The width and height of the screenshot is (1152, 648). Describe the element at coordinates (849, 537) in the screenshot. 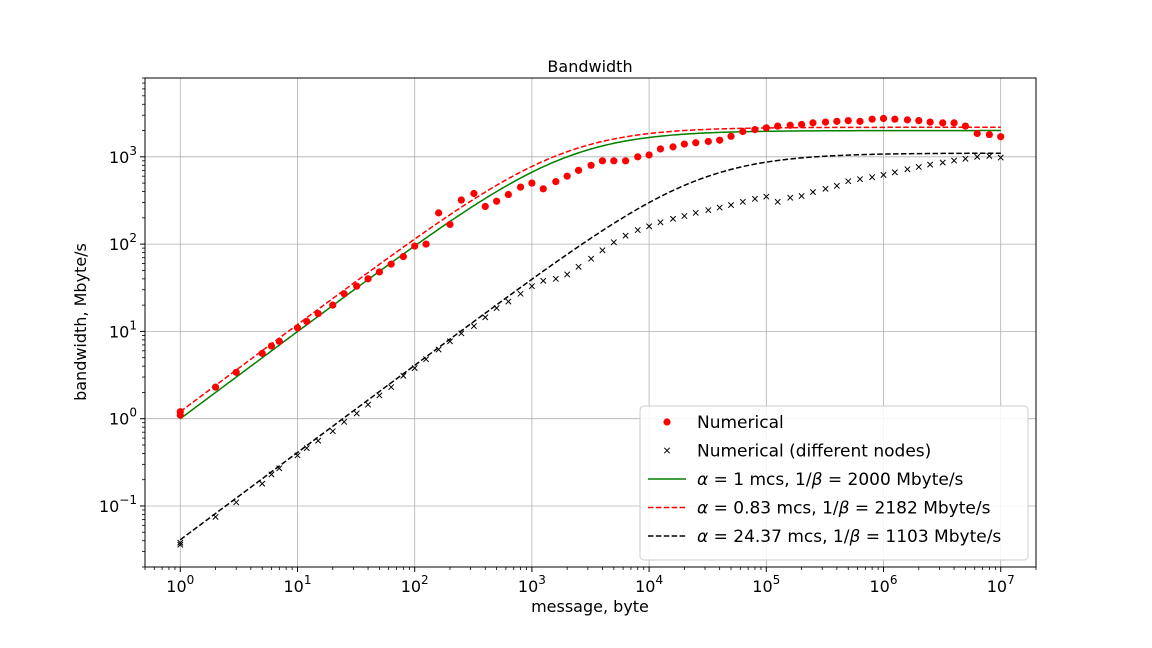

I see `legend-label: α = 24.37 mcs, 1/β = 1103 Mbyte/s` at that location.